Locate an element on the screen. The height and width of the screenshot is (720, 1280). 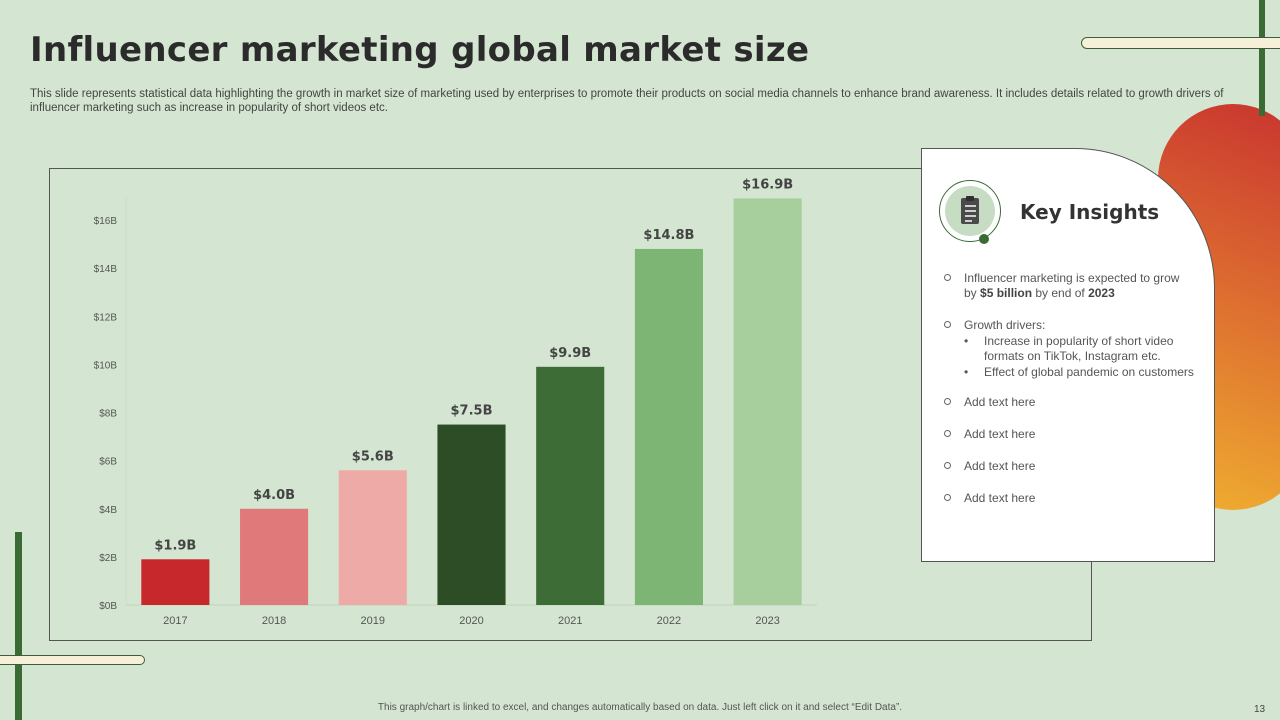
decorative-vertical-bar-left is located at coordinates (18, 626).